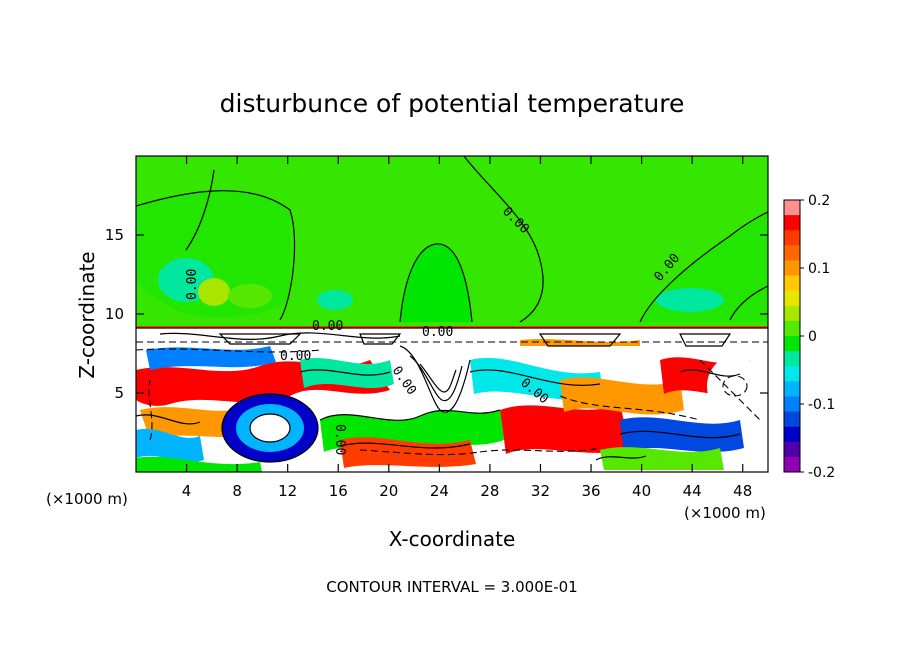 Image resolution: width=904 pixels, height=654 pixels. I want to click on warm-eddy-1-core, so click(270, 428).